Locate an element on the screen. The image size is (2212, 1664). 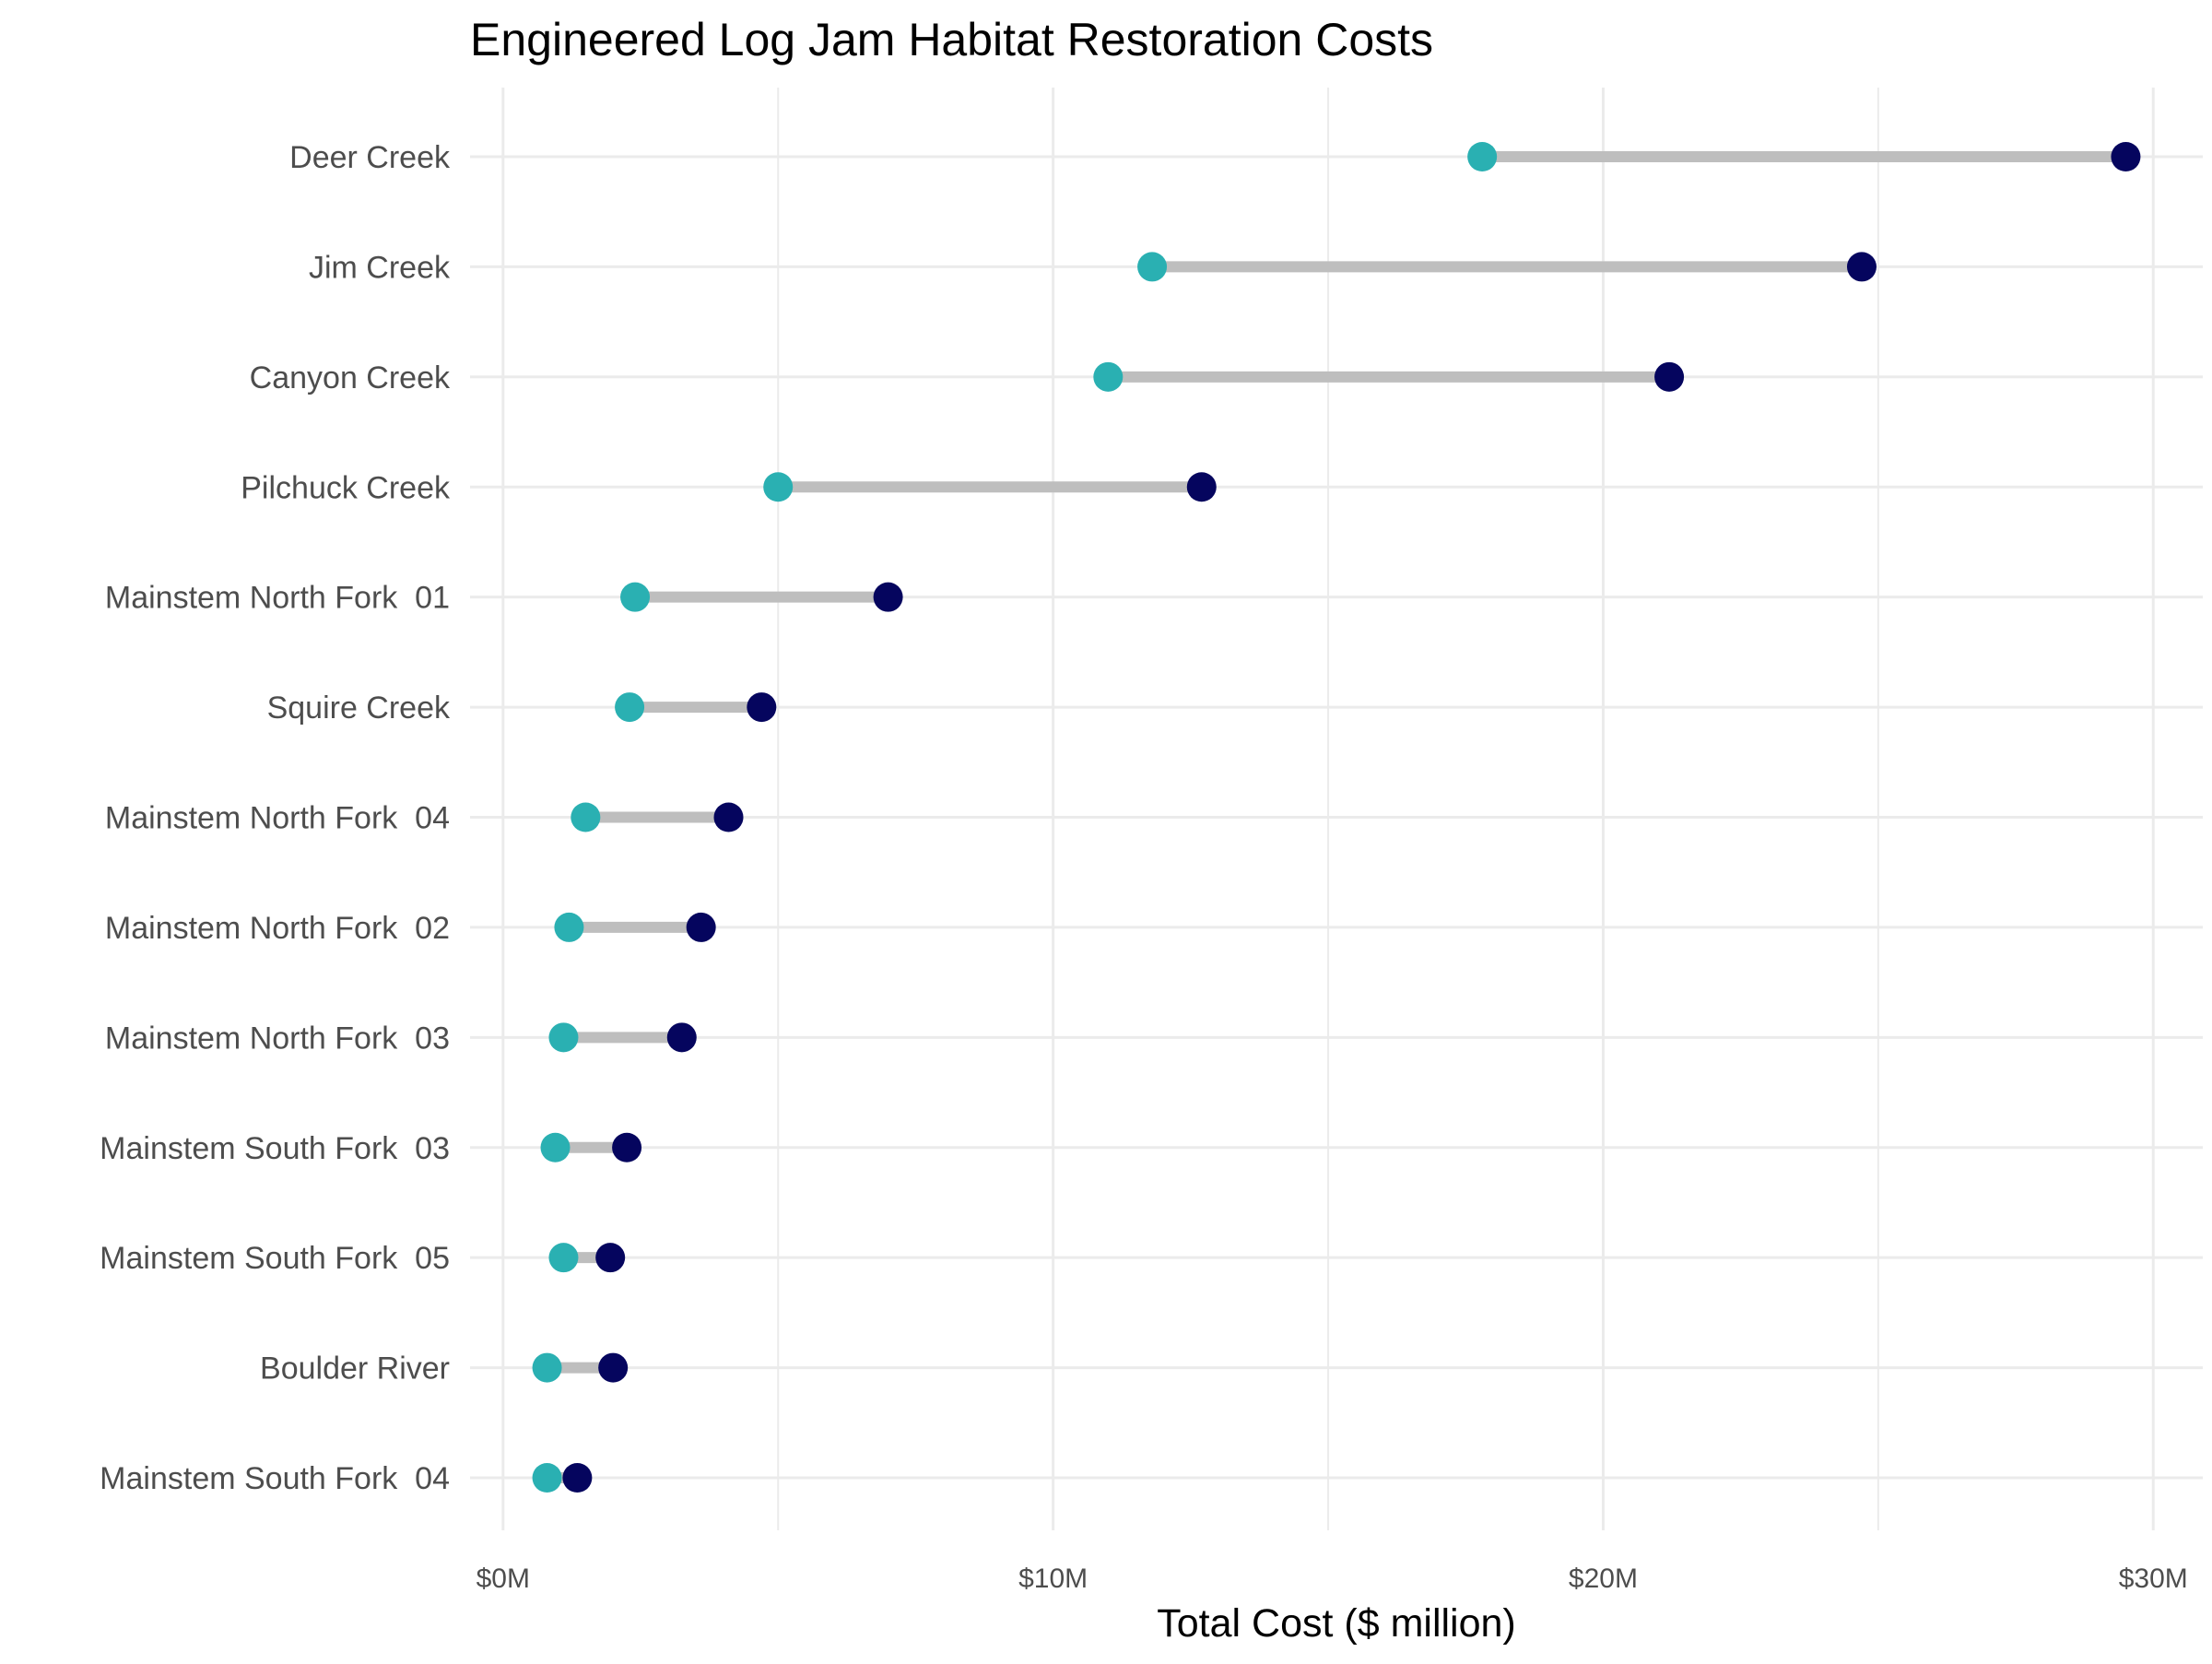
x-tick-label: $10M is located at coordinates (1053, 1579).